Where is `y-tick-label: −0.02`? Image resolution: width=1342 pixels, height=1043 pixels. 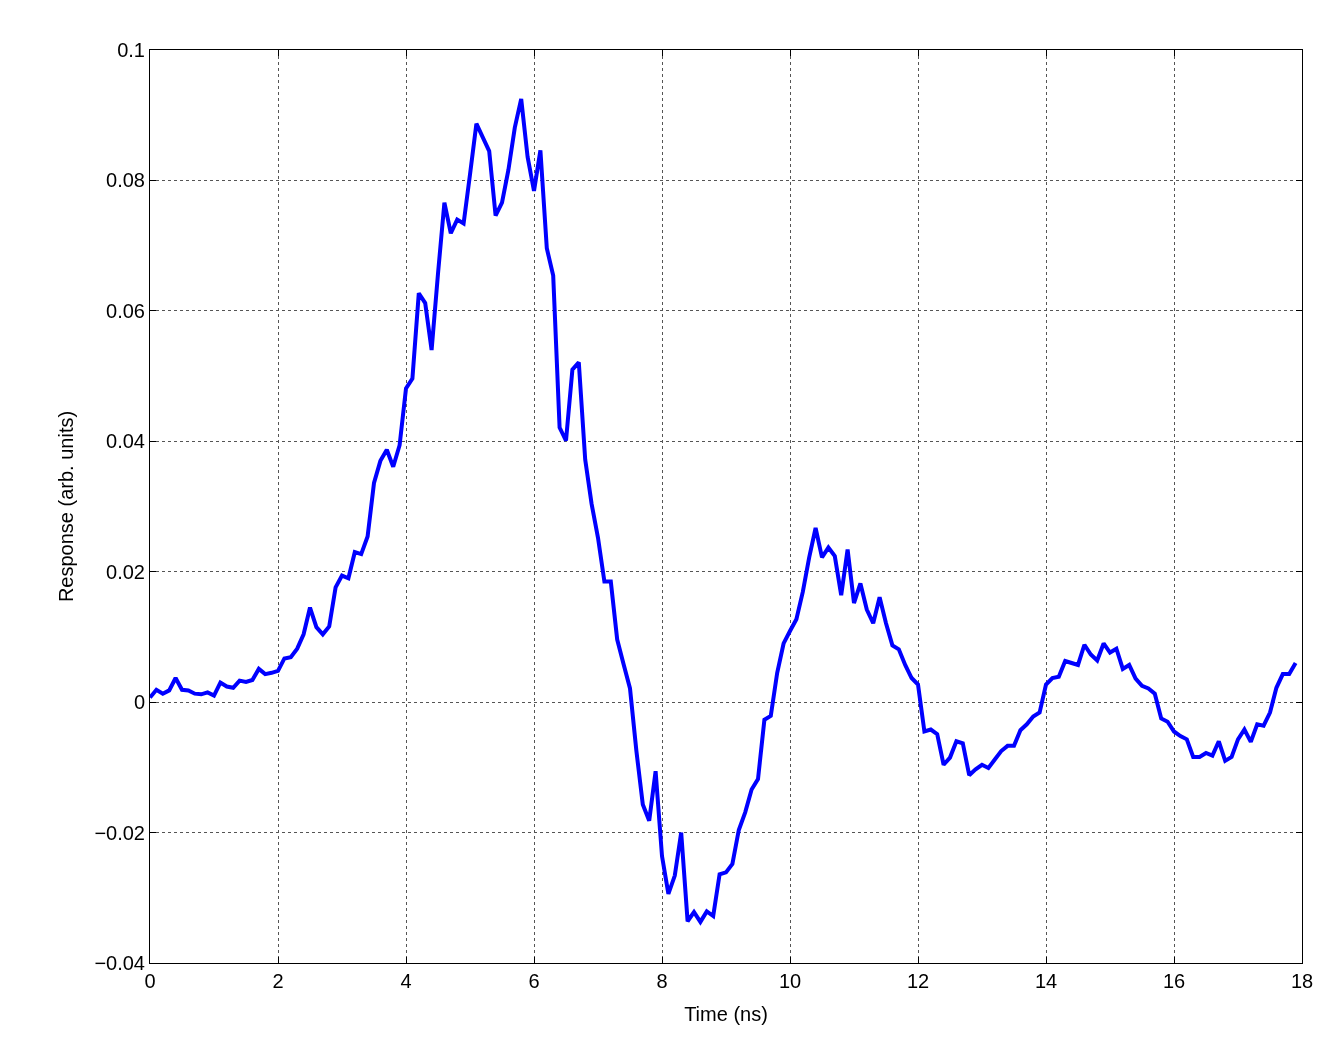 y-tick-label: −0.02 is located at coordinates (119, 832).